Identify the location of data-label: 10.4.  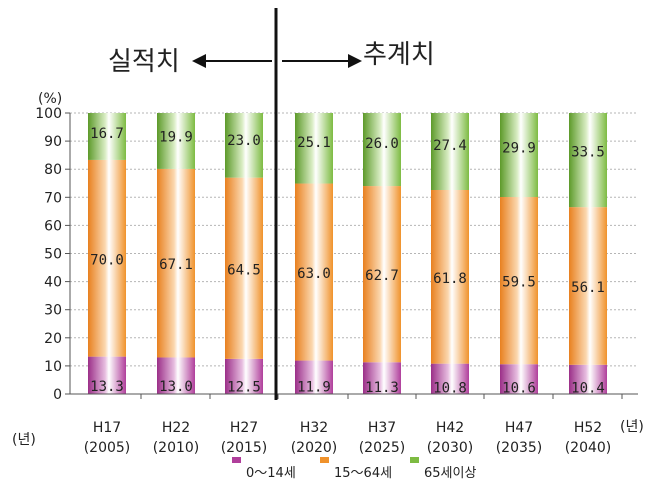
(588, 389).